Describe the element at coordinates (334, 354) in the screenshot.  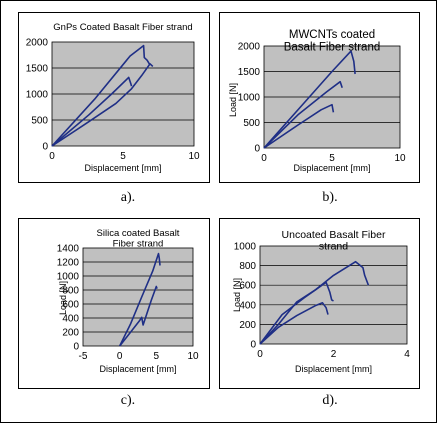
I see `x-tick-label: 2` at that location.